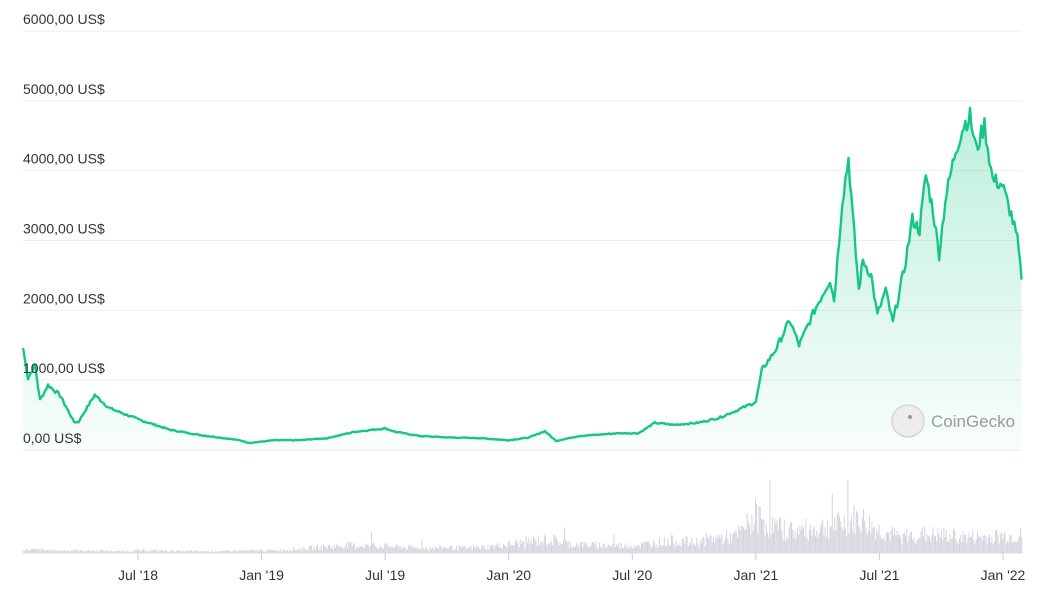  Describe the element at coordinates (523, 516) in the screenshot. I see `volume-bars` at that location.